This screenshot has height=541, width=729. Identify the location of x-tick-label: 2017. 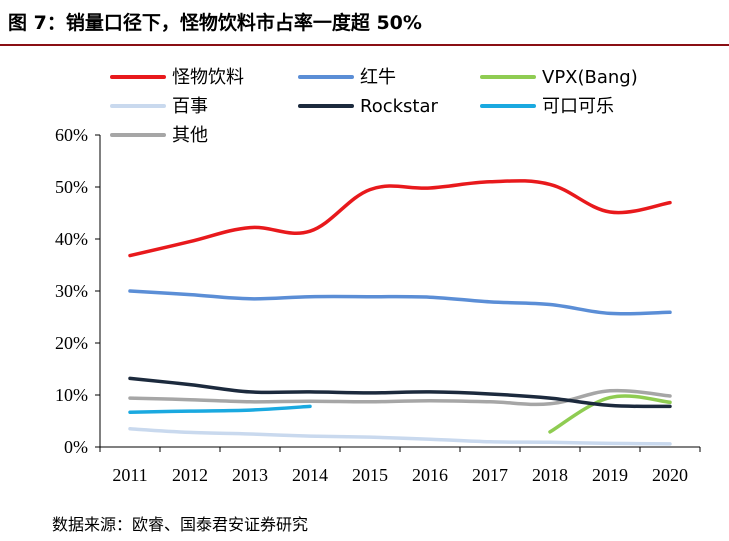
(490, 475).